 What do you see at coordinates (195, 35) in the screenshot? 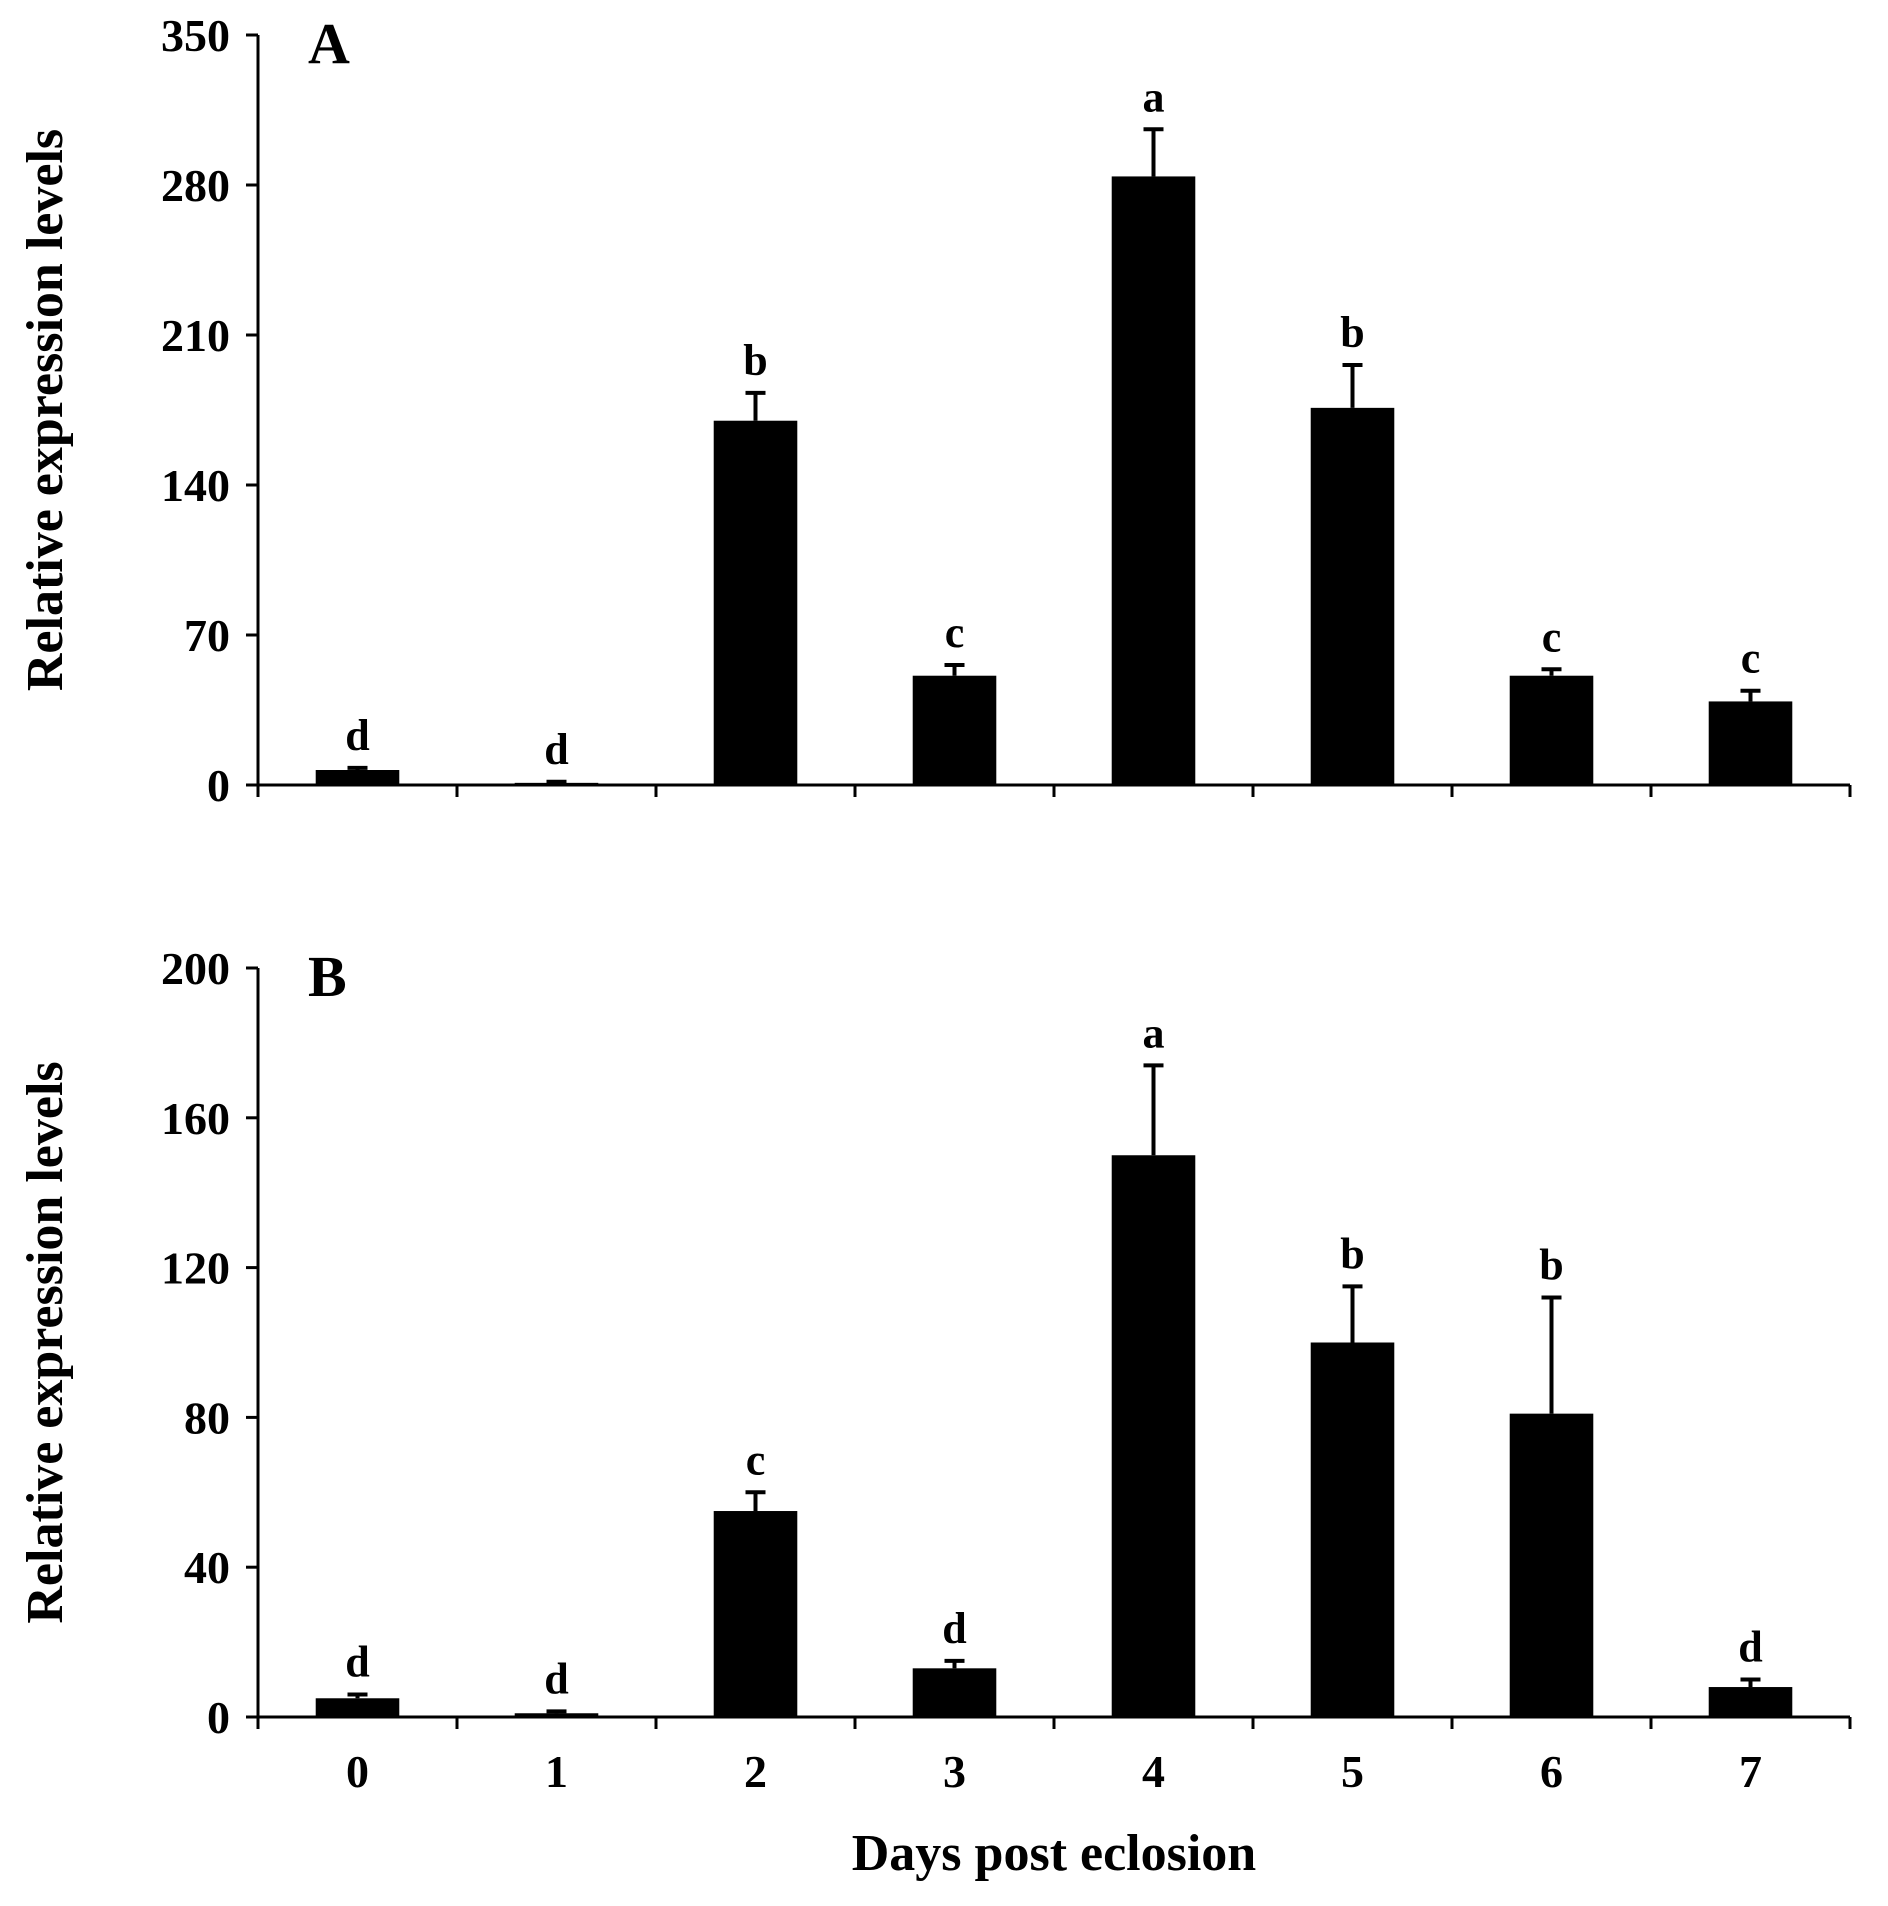
I see `y-tick-label: 350` at bounding box center [195, 35].